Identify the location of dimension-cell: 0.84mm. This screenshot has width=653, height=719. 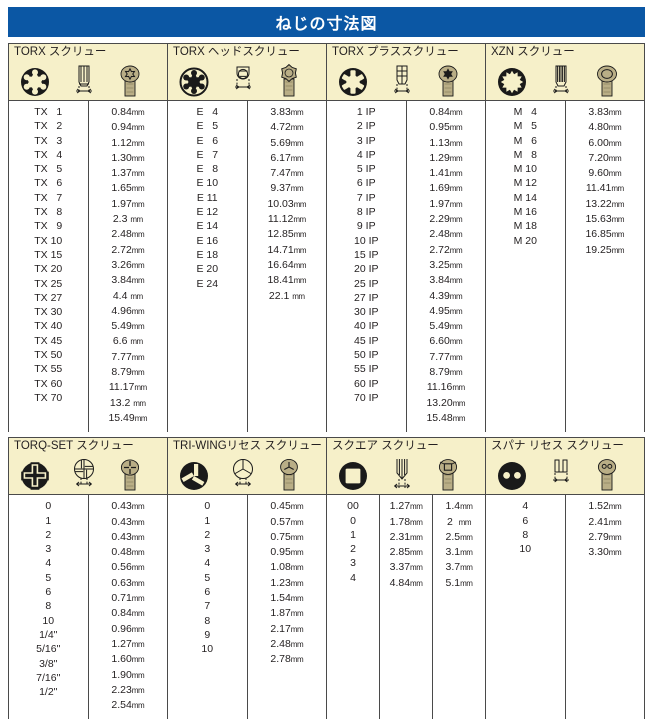
(446, 112).